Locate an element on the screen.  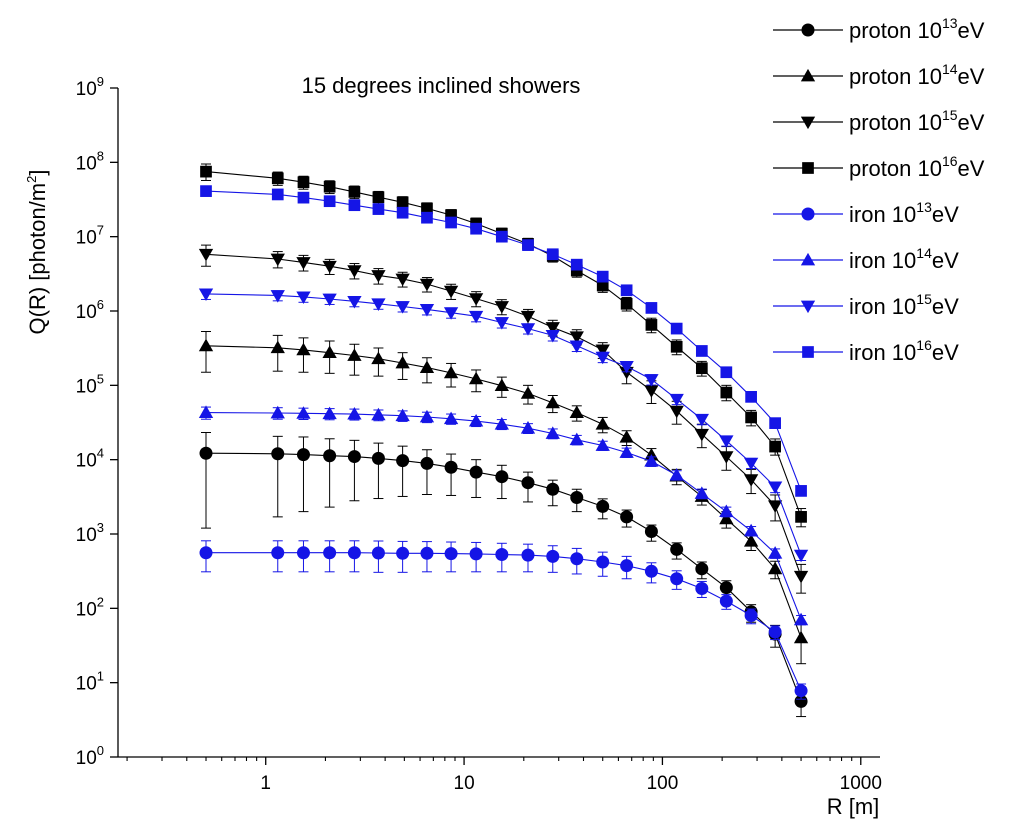
legend-item: iron 1014eV is located at coordinates (866, 259).